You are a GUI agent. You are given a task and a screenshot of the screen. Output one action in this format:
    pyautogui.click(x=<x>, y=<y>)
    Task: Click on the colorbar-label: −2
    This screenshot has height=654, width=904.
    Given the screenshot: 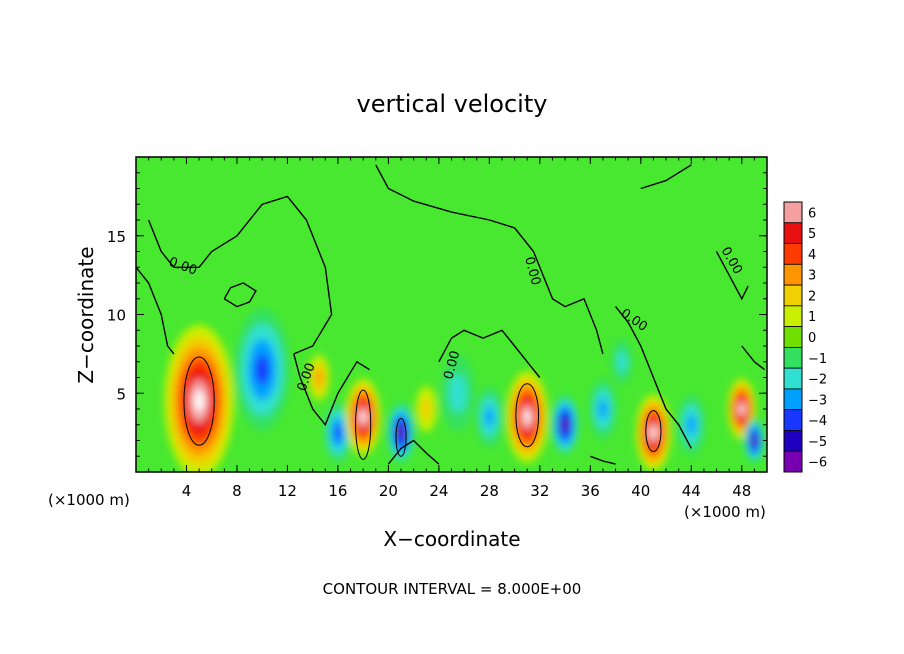 What is the action you would take?
    pyautogui.click(x=817, y=380)
    